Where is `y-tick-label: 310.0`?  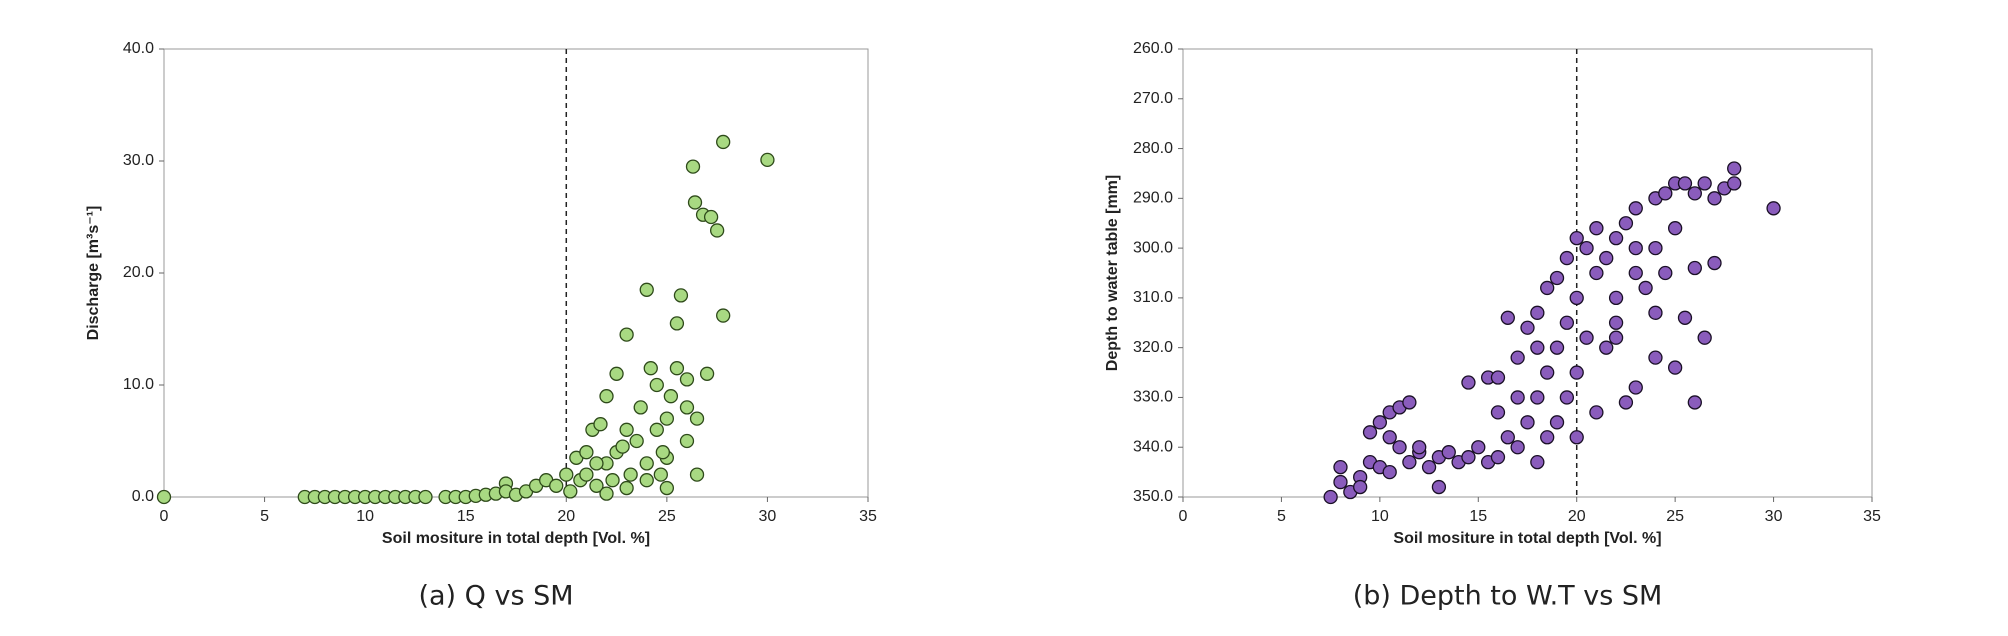
y-tick-label: 310.0 is located at coordinates (1153, 297).